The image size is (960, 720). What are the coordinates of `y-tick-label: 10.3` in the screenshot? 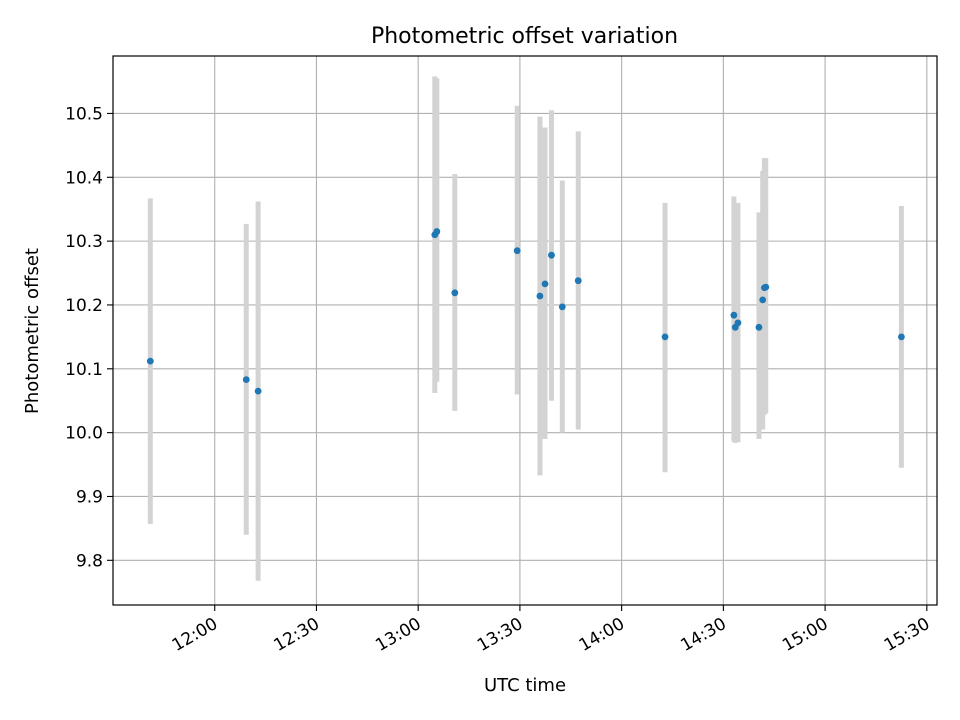 It's located at (84, 242).